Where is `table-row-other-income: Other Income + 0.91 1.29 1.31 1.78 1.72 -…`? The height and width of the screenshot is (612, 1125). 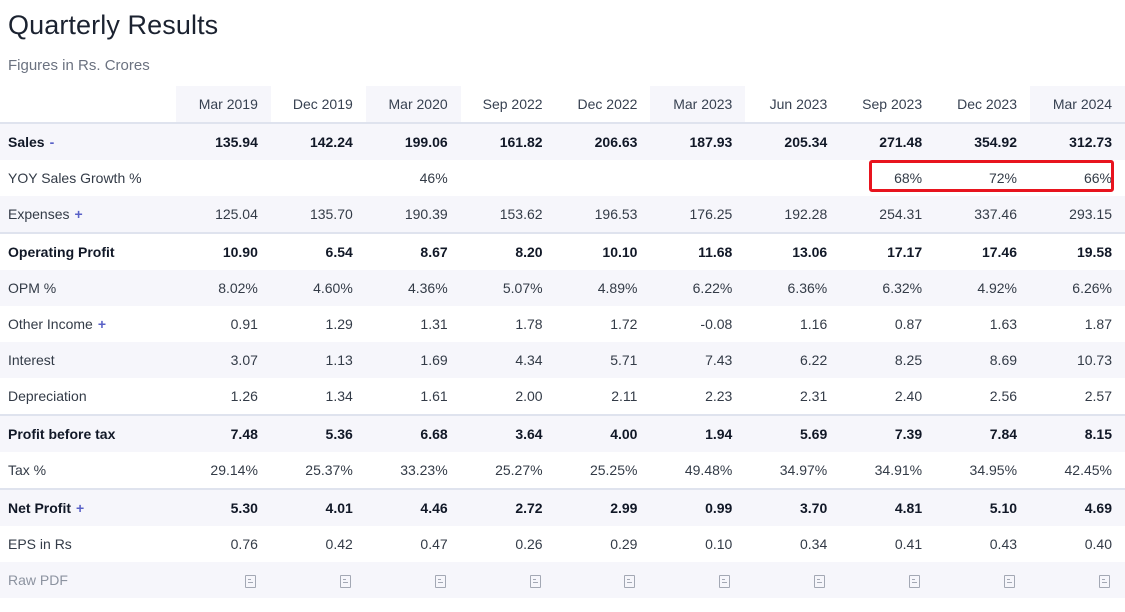 table-row-other-income: Other Income + 0.91 1.29 1.31 1.78 1.72 -… is located at coordinates (562, 324).